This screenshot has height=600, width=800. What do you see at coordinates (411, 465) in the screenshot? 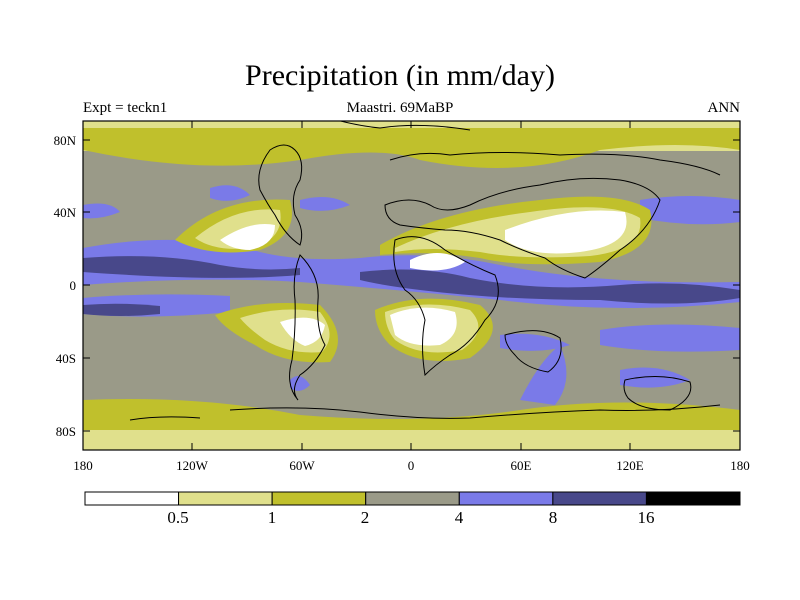
I see `lon-label: 0` at bounding box center [411, 465].